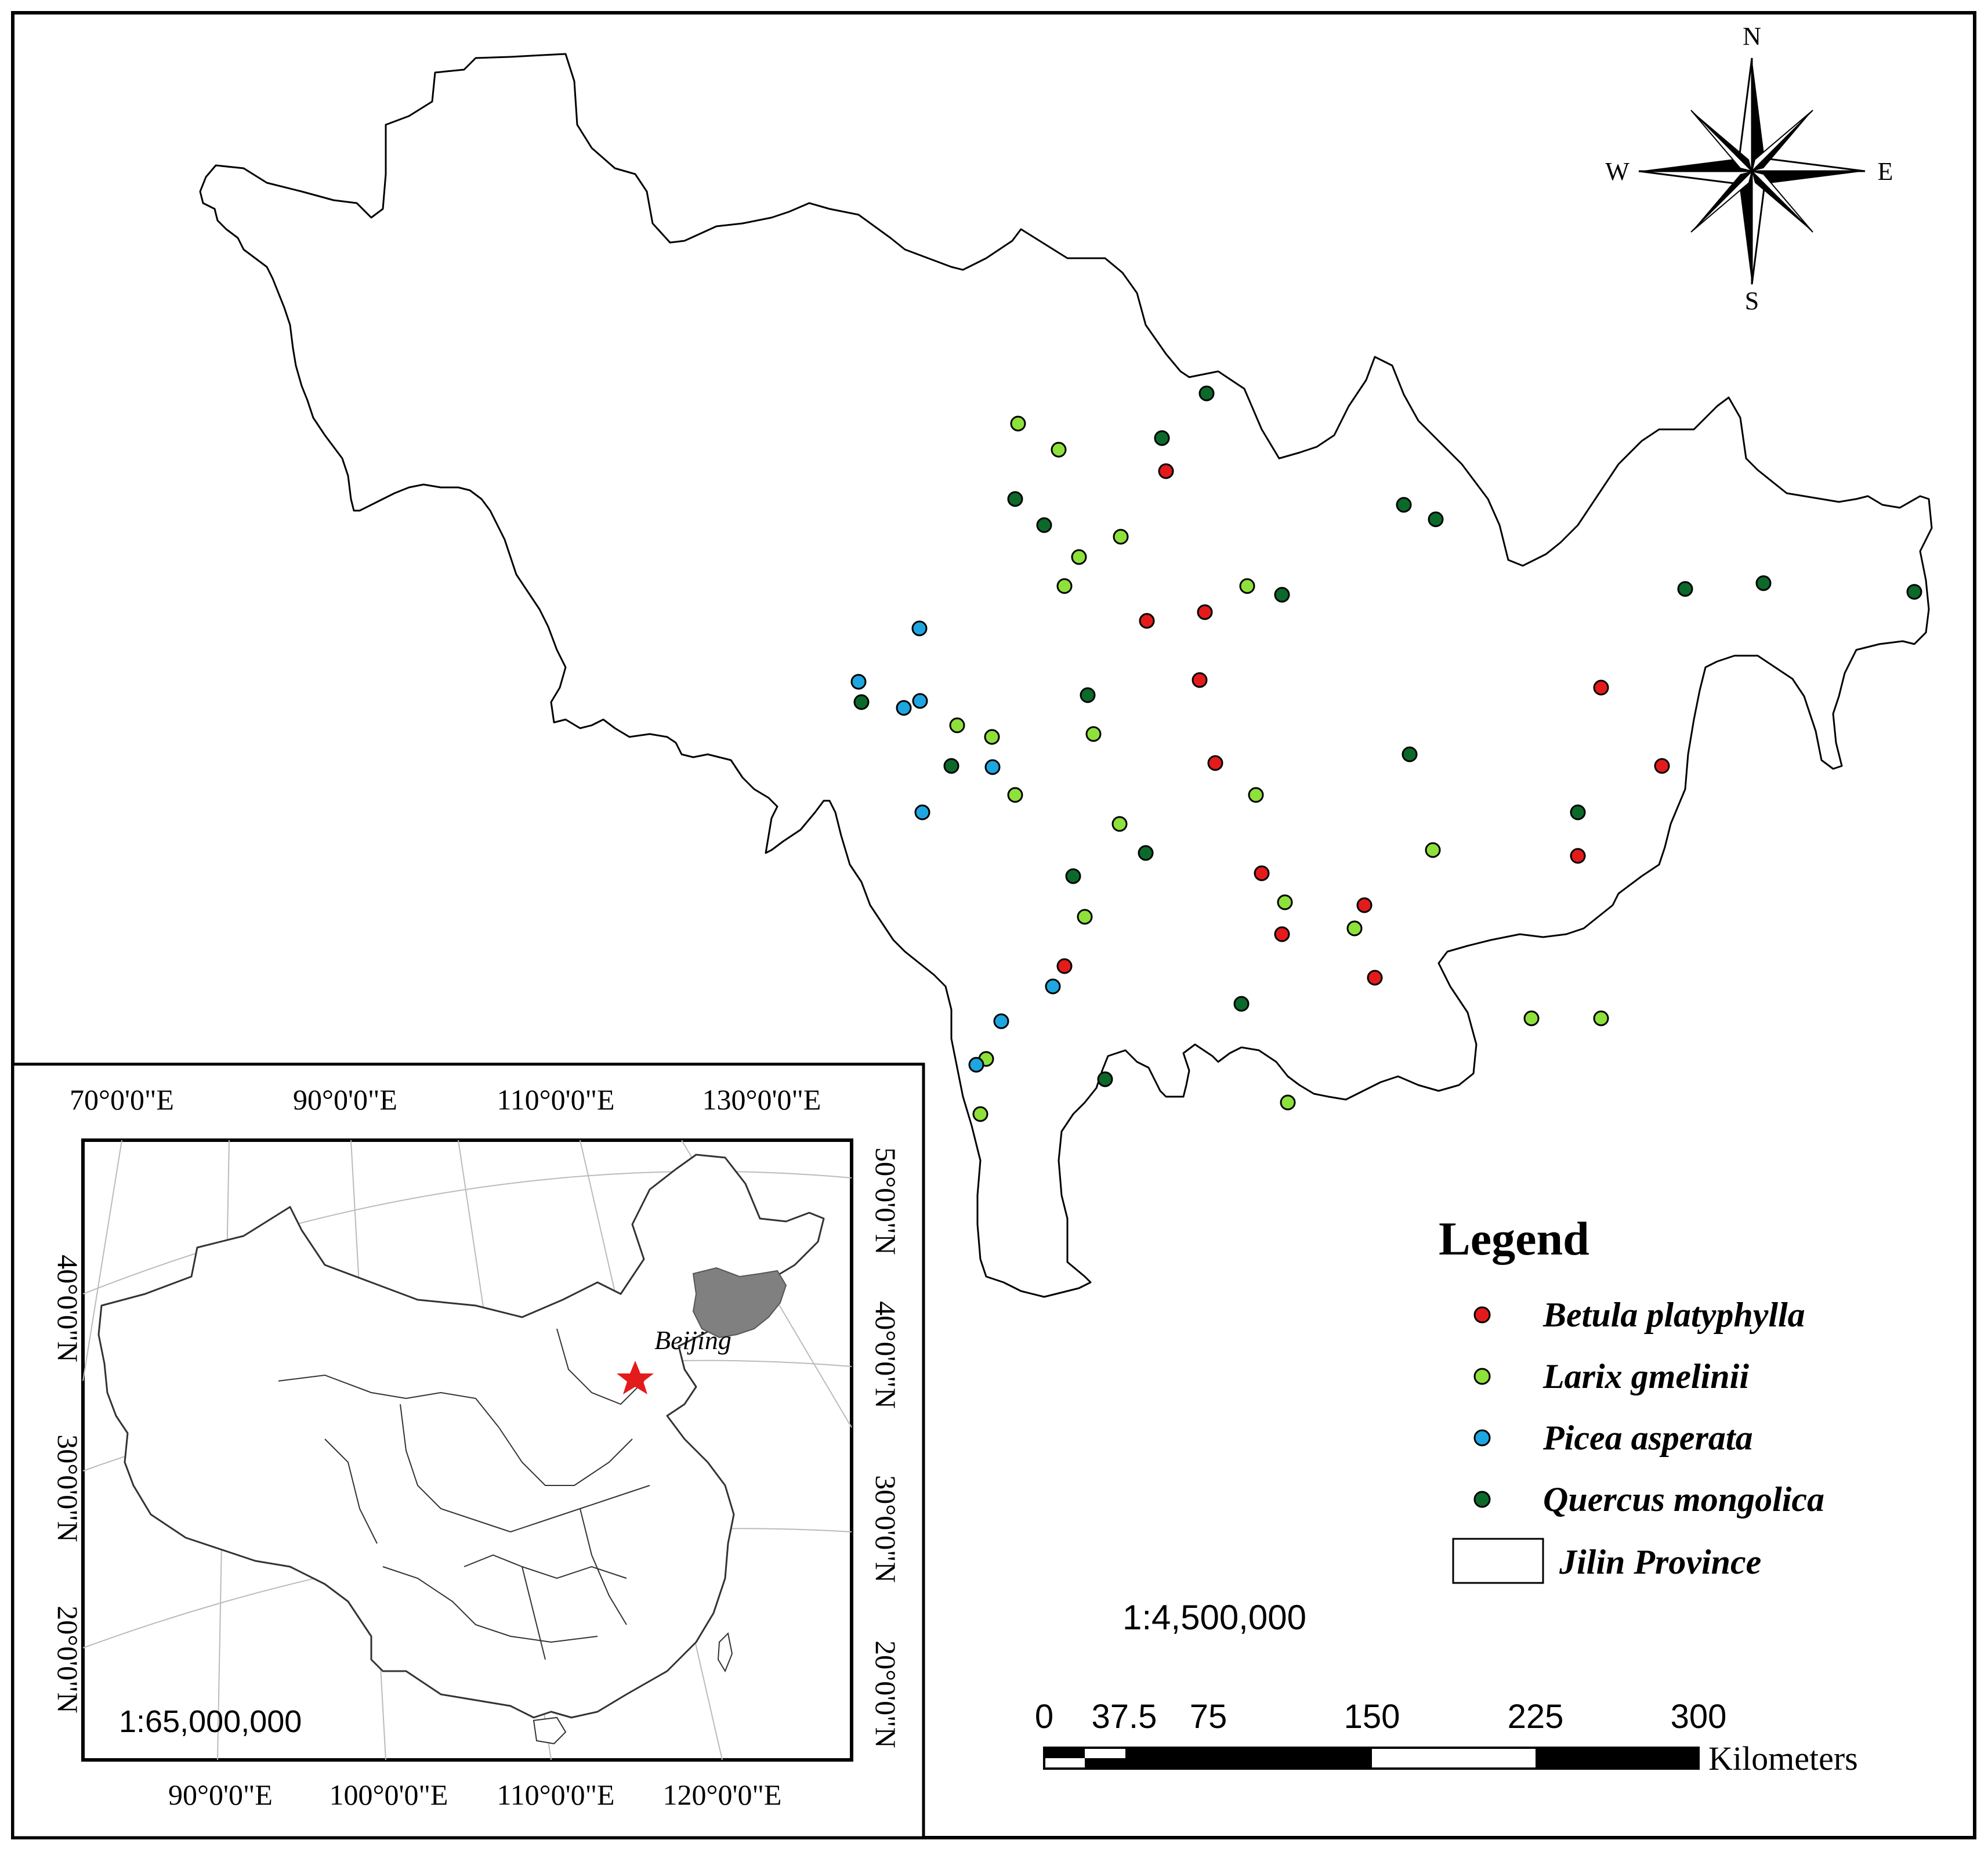 This screenshot has width=1988, height=1851. Describe the element at coordinates (1617, 171) in the screenshot. I see `compass-west: W` at that location.